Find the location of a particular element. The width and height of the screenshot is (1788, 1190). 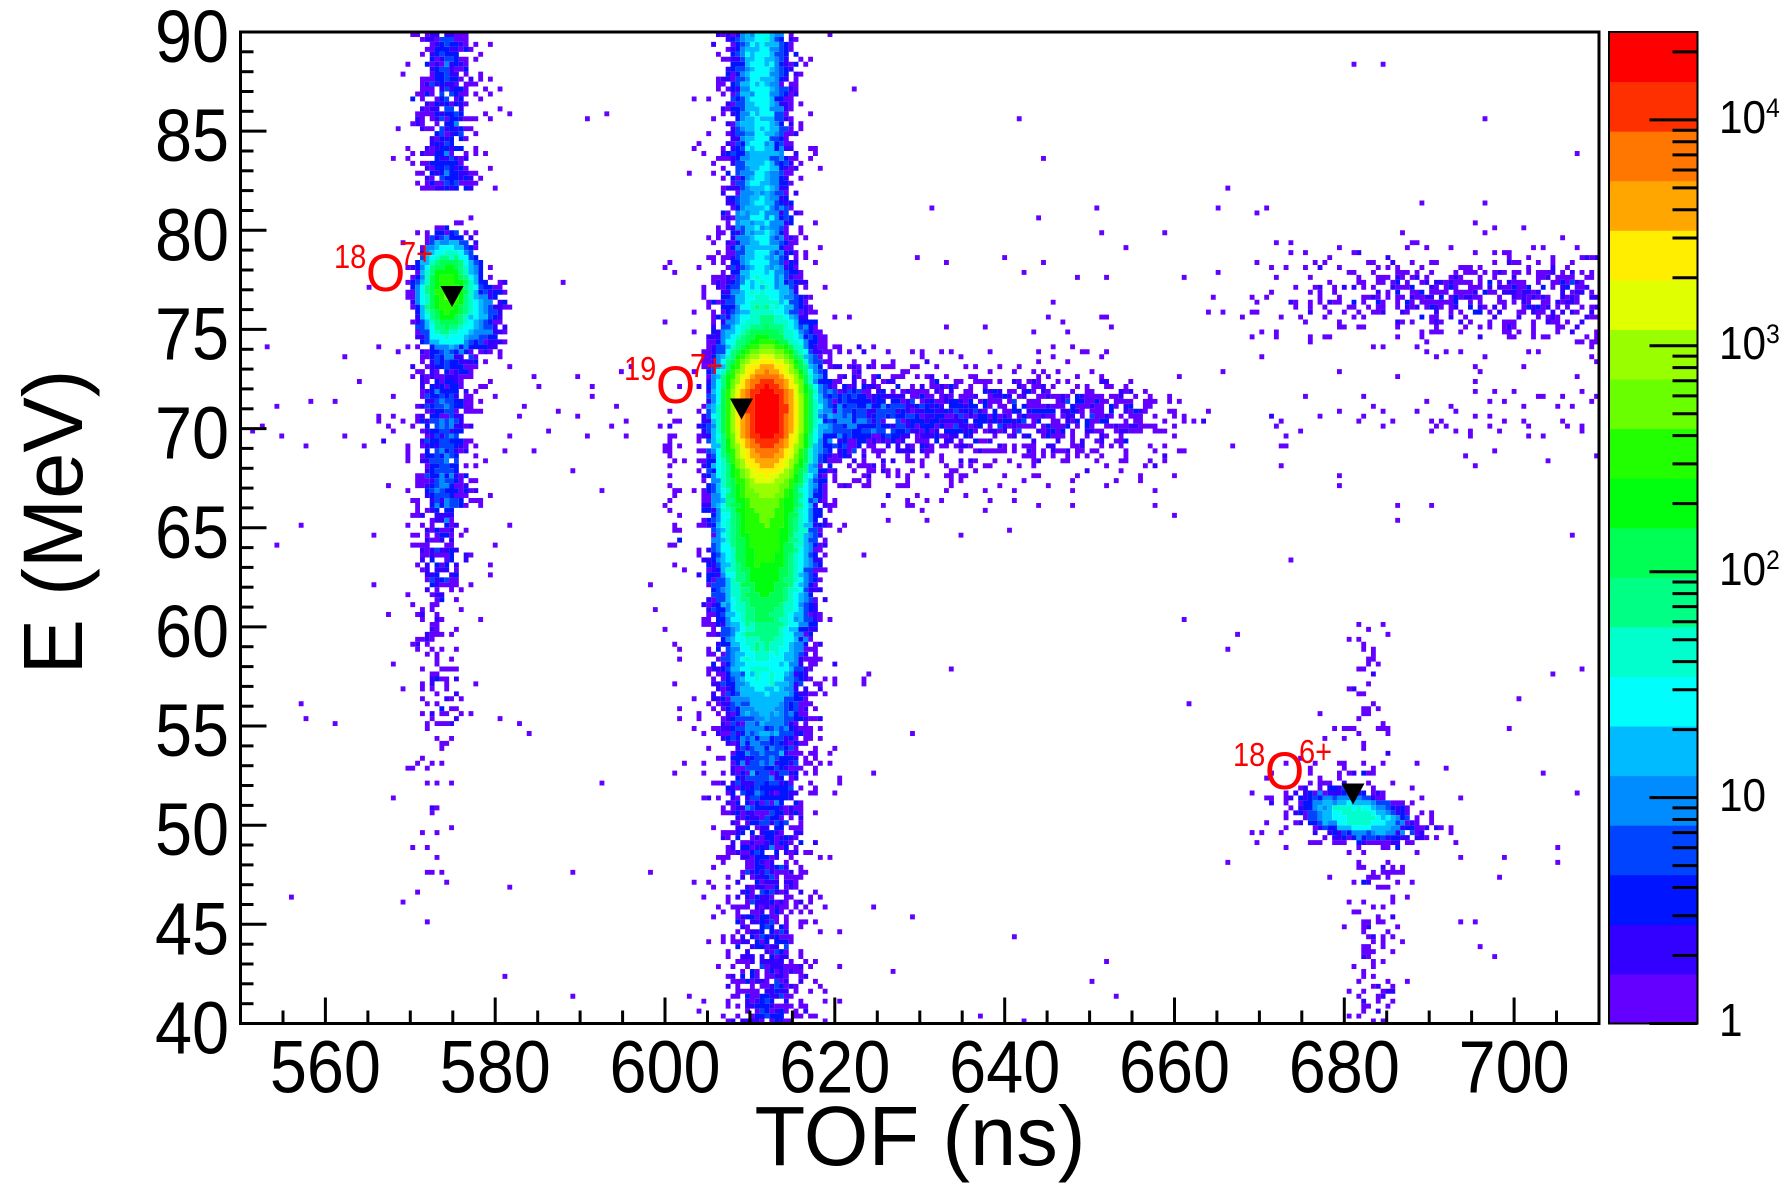

svg-text: 580 is located at coordinates (495, 1066).